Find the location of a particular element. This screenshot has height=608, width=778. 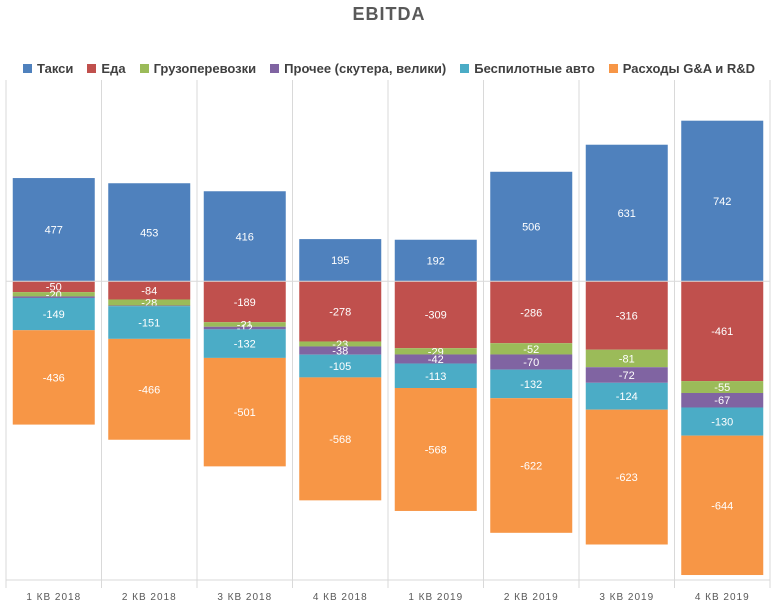

data-label: -84 is located at coordinates (149, 291).